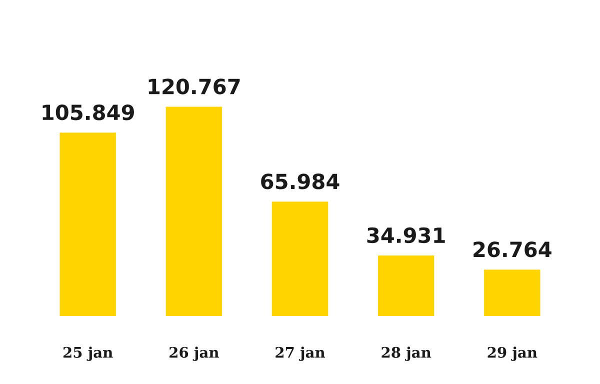  What do you see at coordinates (300, 182) in the screenshot?
I see `data-label: 65.984` at bounding box center [300, 182].